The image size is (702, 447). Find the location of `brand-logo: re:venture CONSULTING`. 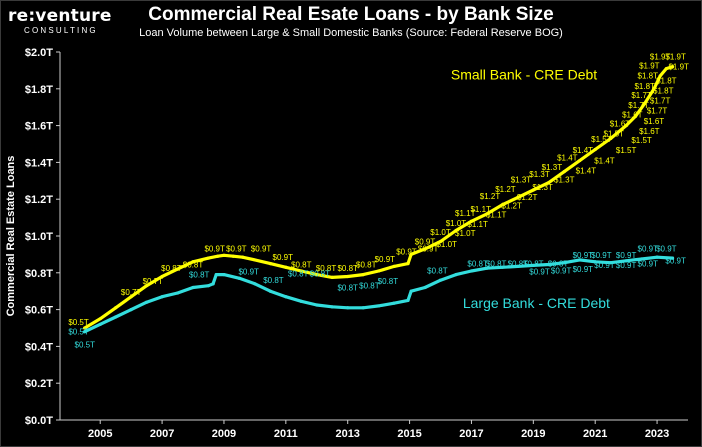

brand-logo: re:venture CONSULTING is located at coordinates (60, 21).